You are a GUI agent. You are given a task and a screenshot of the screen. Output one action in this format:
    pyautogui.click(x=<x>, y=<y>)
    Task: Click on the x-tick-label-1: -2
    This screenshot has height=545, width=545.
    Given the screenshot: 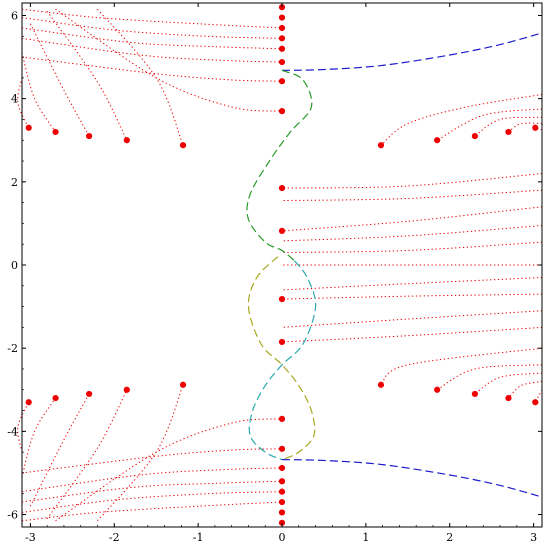 What is the action you would take?
    pyautogui.click(x=114, y=537)
    